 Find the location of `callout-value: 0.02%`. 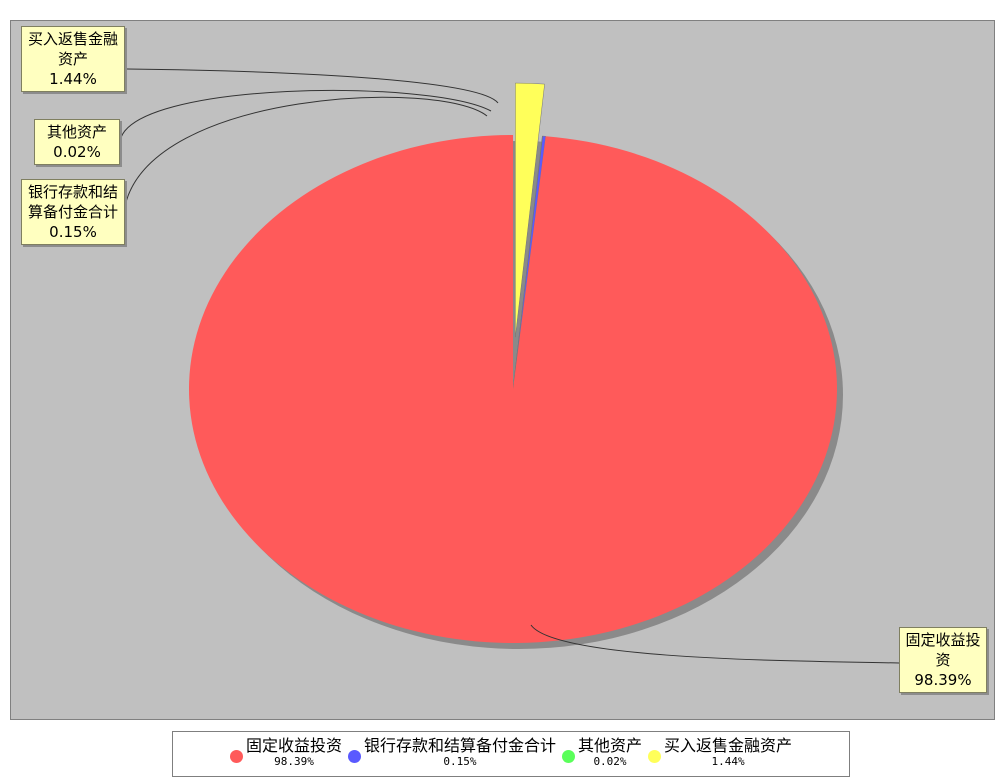

callout-value: 0.02% is located at coordinates (77, 152).